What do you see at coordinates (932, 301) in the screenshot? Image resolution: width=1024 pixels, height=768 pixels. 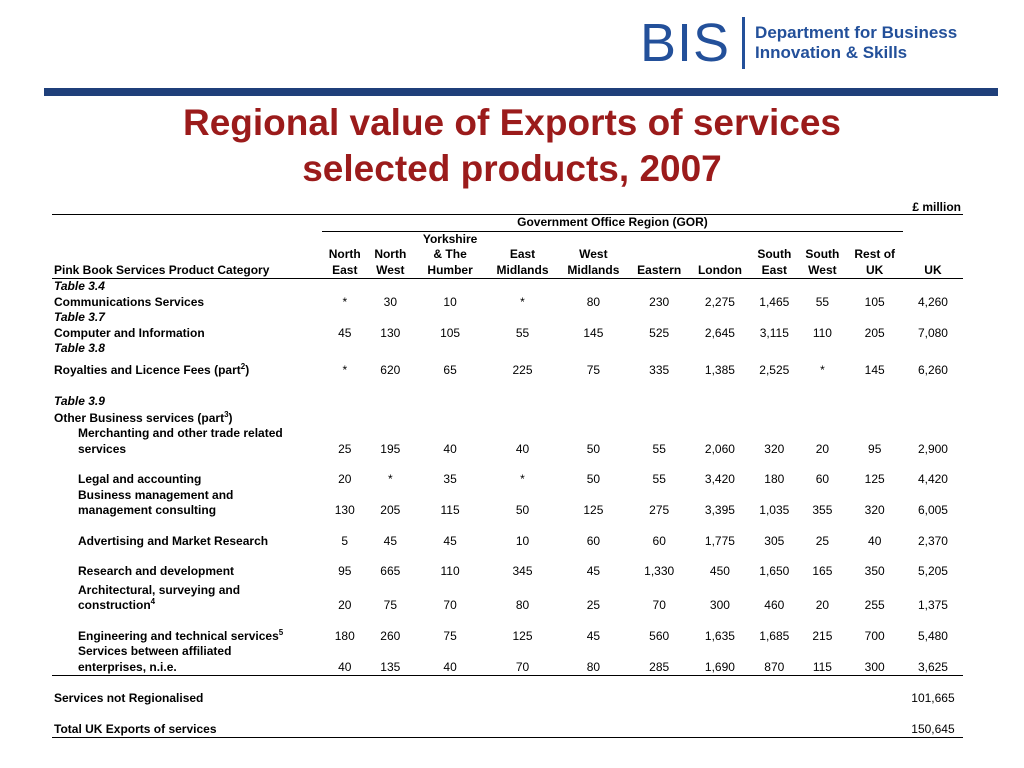 I see `table-cell: 4,260` at bounding box center [932, 301].